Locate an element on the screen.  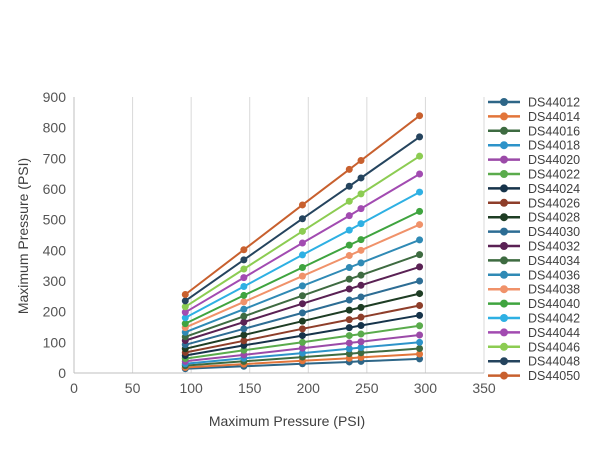
legend-label: DS44016 is located at coordinates (554, 131).